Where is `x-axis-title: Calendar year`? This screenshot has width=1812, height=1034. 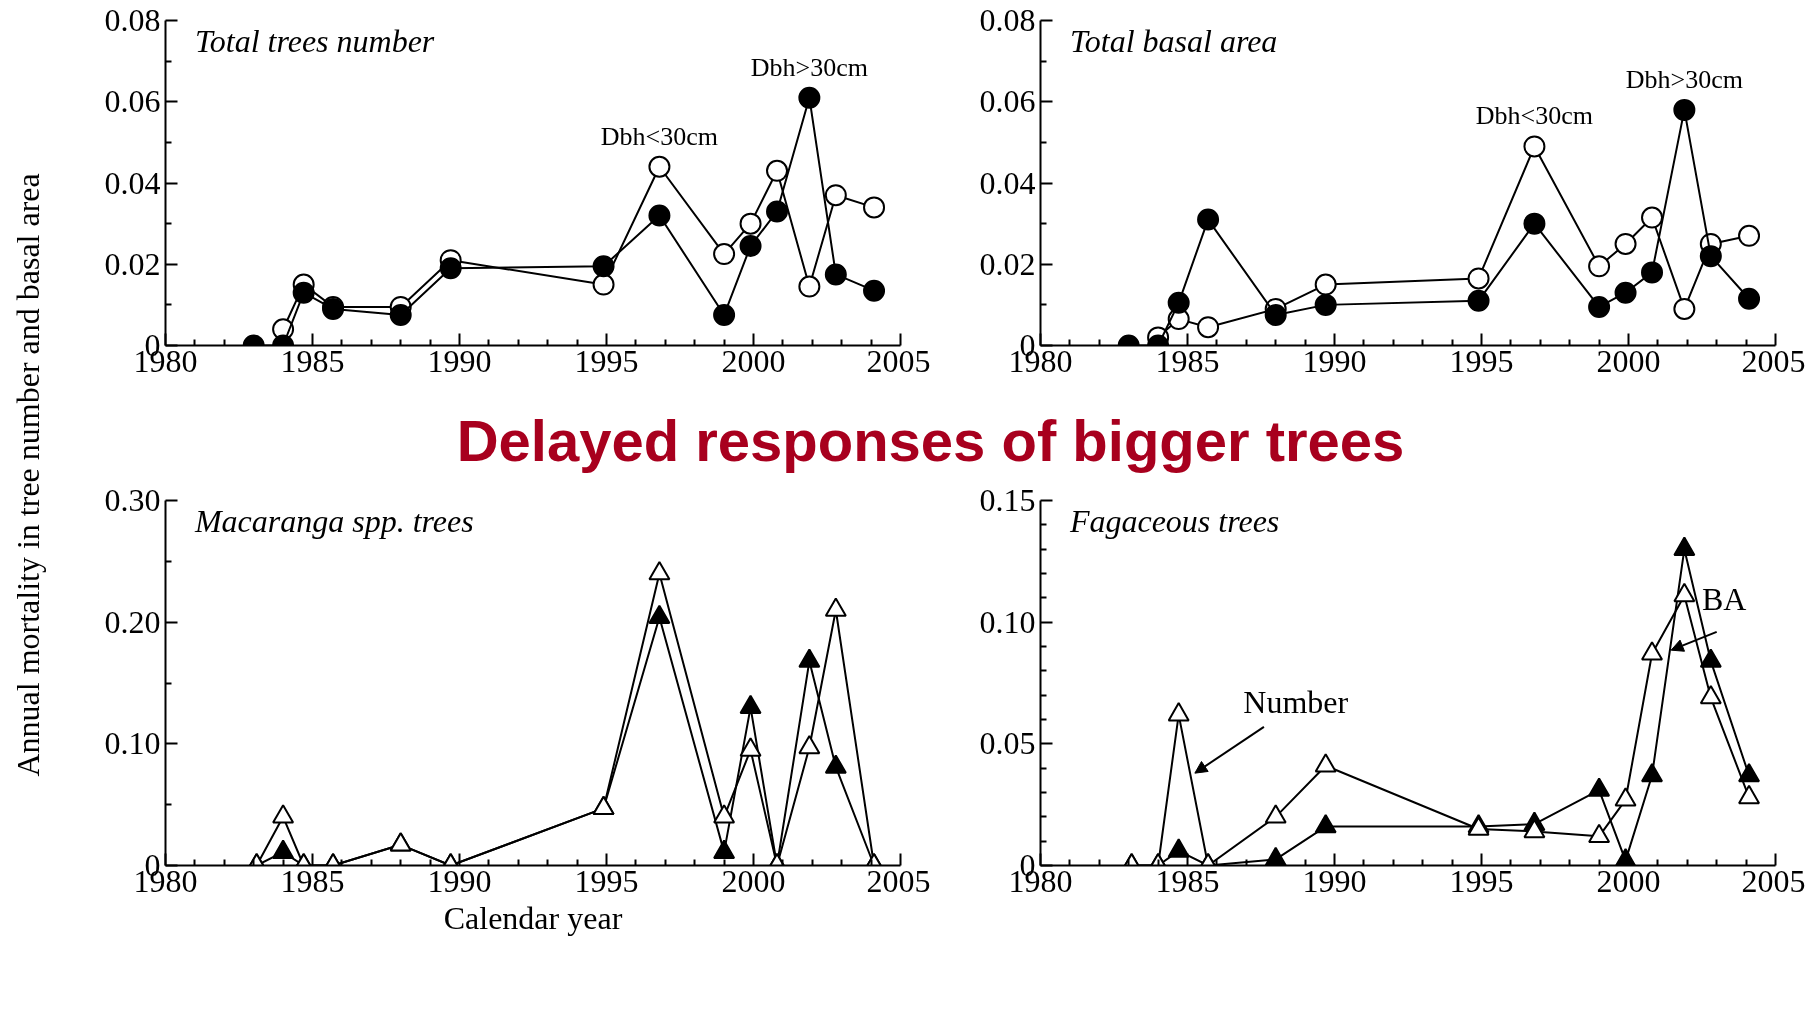
x-axis-title: Calendar year is located at coordinates (533, 917).